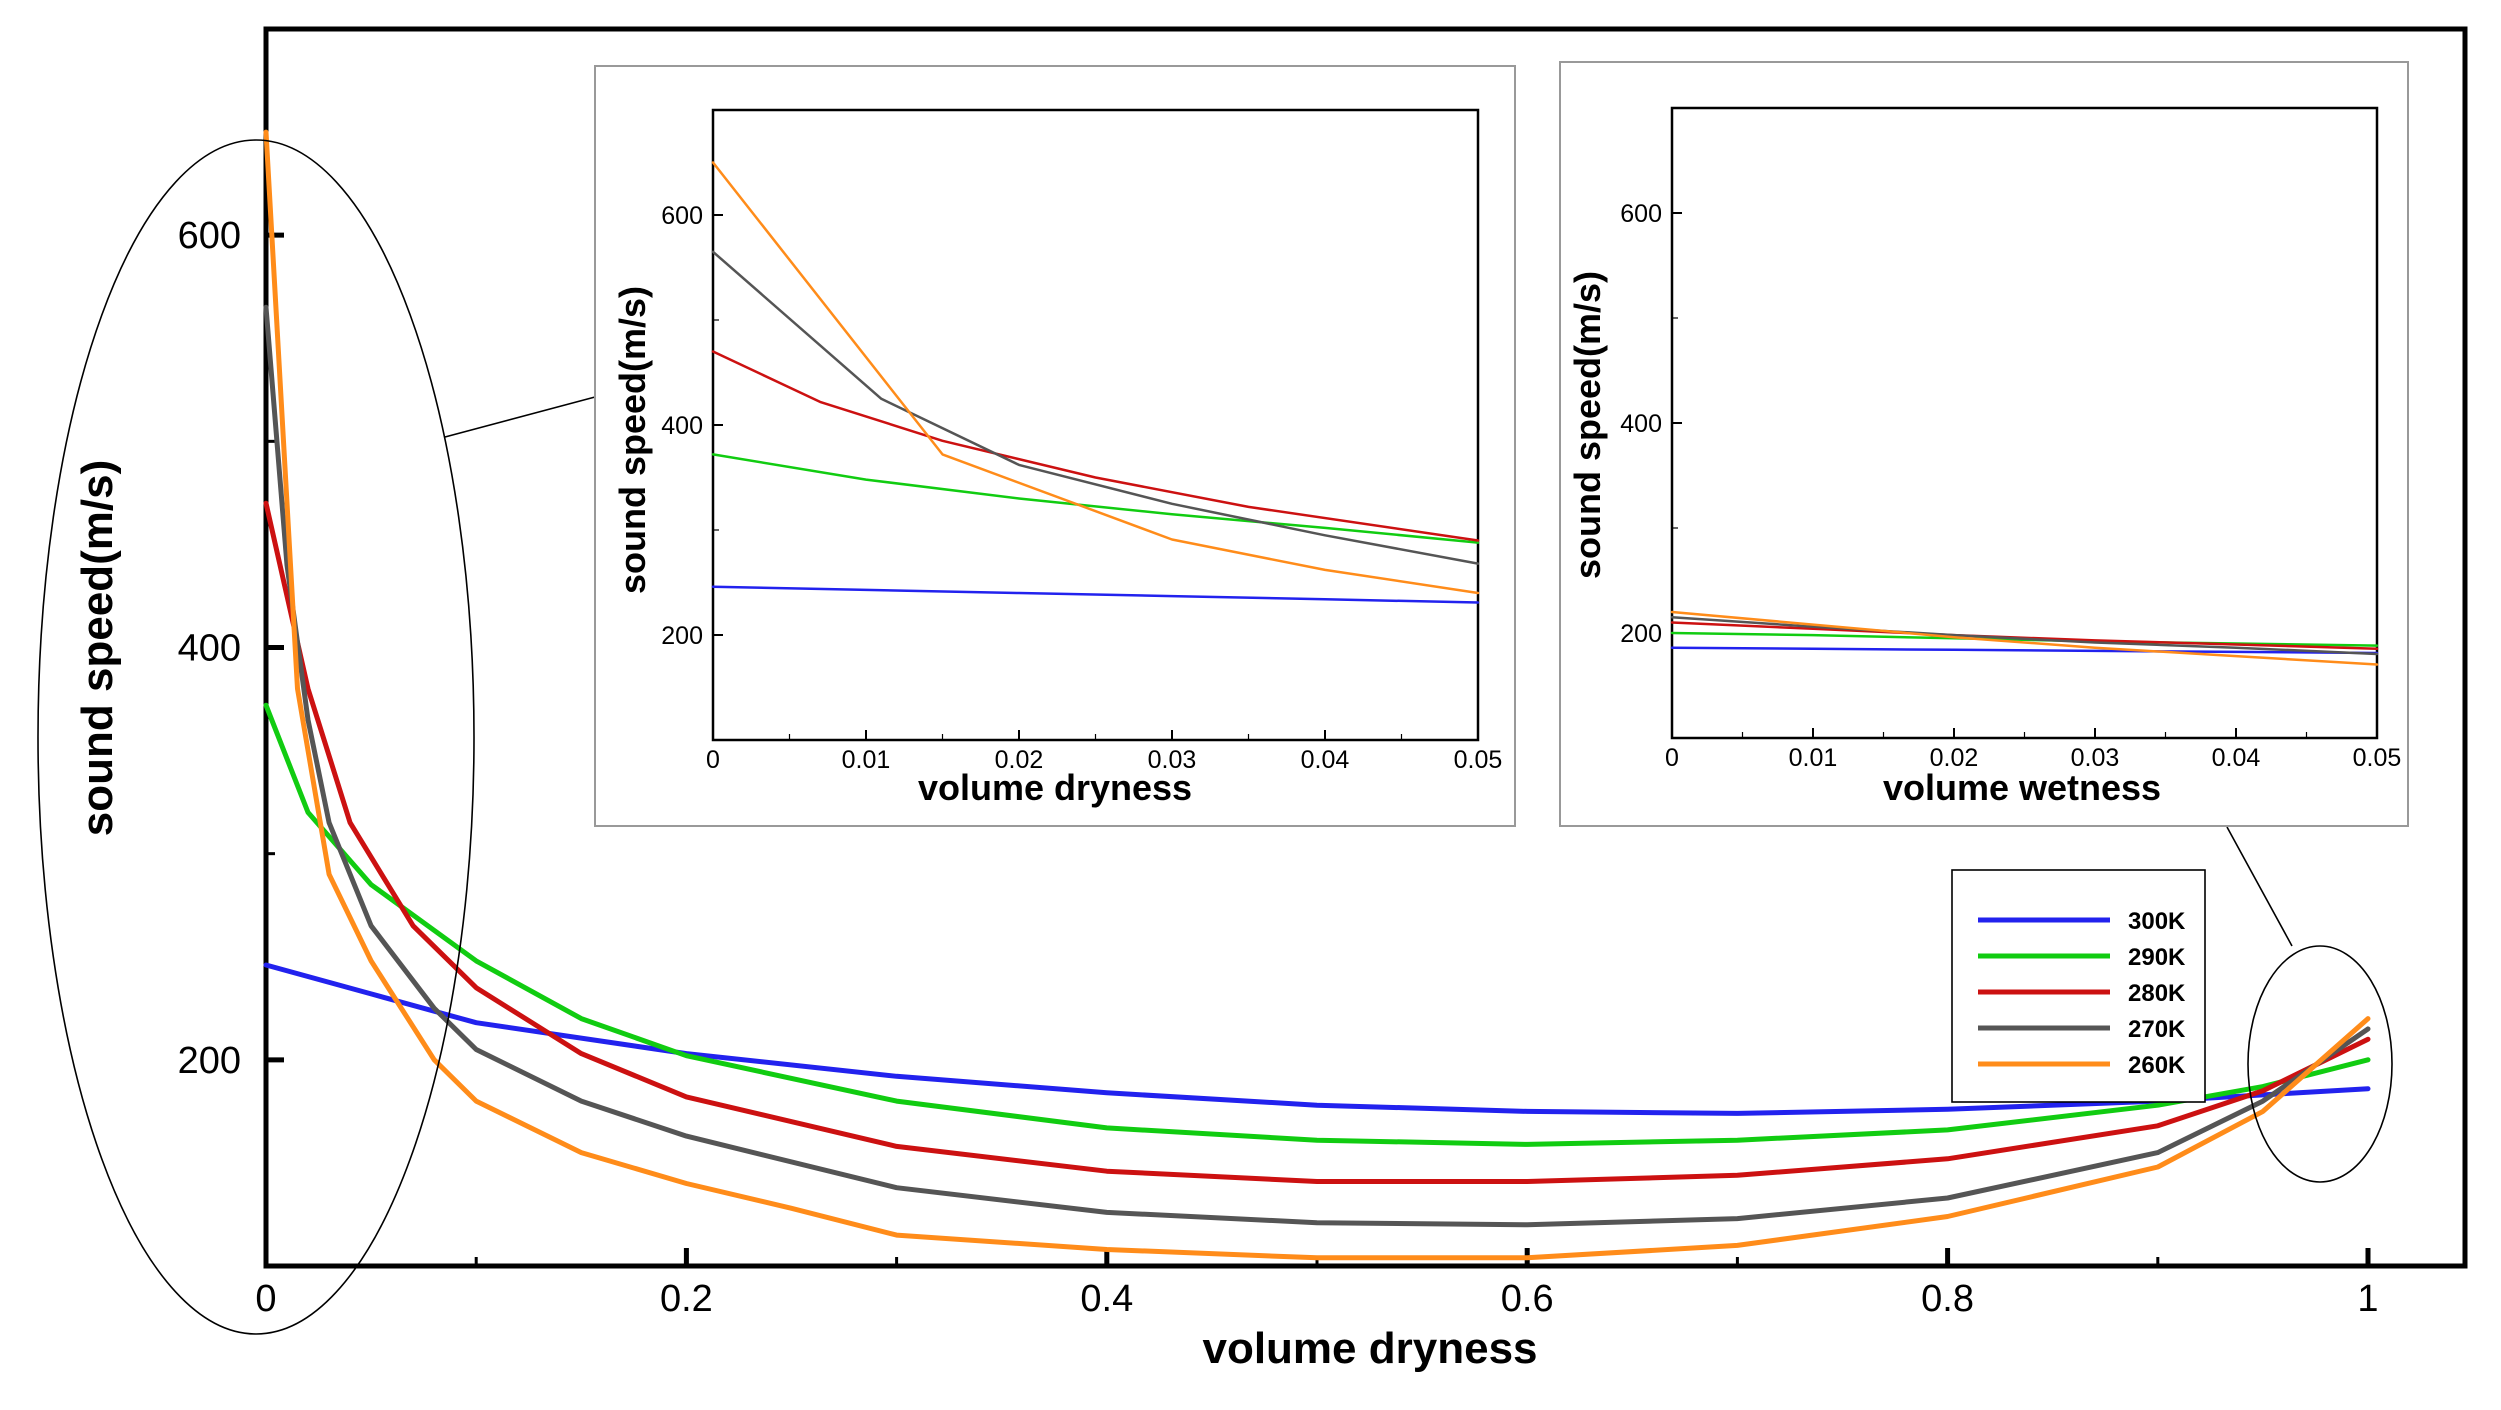 The height and width of the screenshot is (1410, 2501). What do you see at coordinates (1641, 634) in the screenshot?
I see `inset-wetness-y-tick-label: 200` at bounding box center [1641, 634].